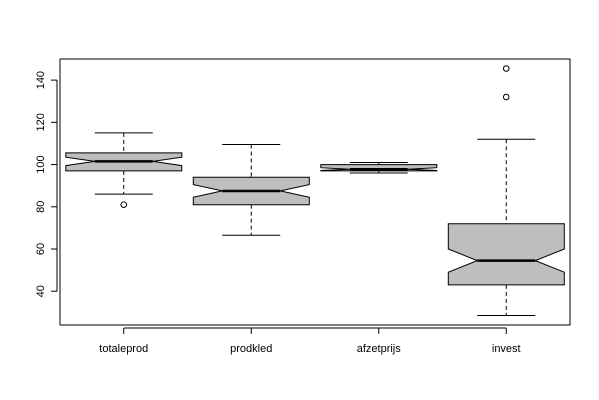  Describe the element at coordinates (310, 341) in the screenshot. I see `x-axis-labels: totaleprod prodkled afzetprijs invest` at that location.